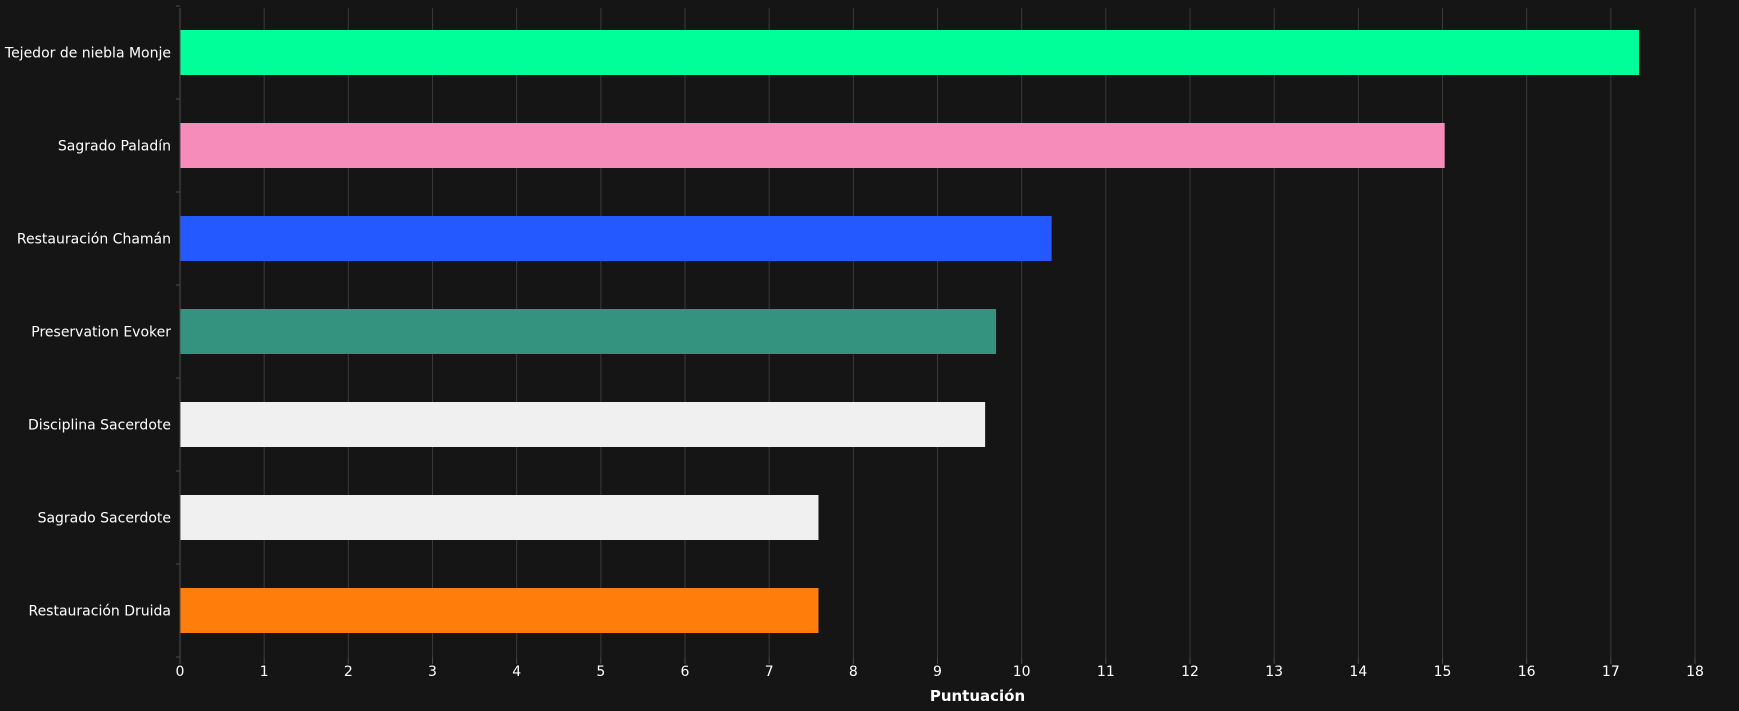  I want to click on y-category-label: Restauración Druida, so click(99, 612).